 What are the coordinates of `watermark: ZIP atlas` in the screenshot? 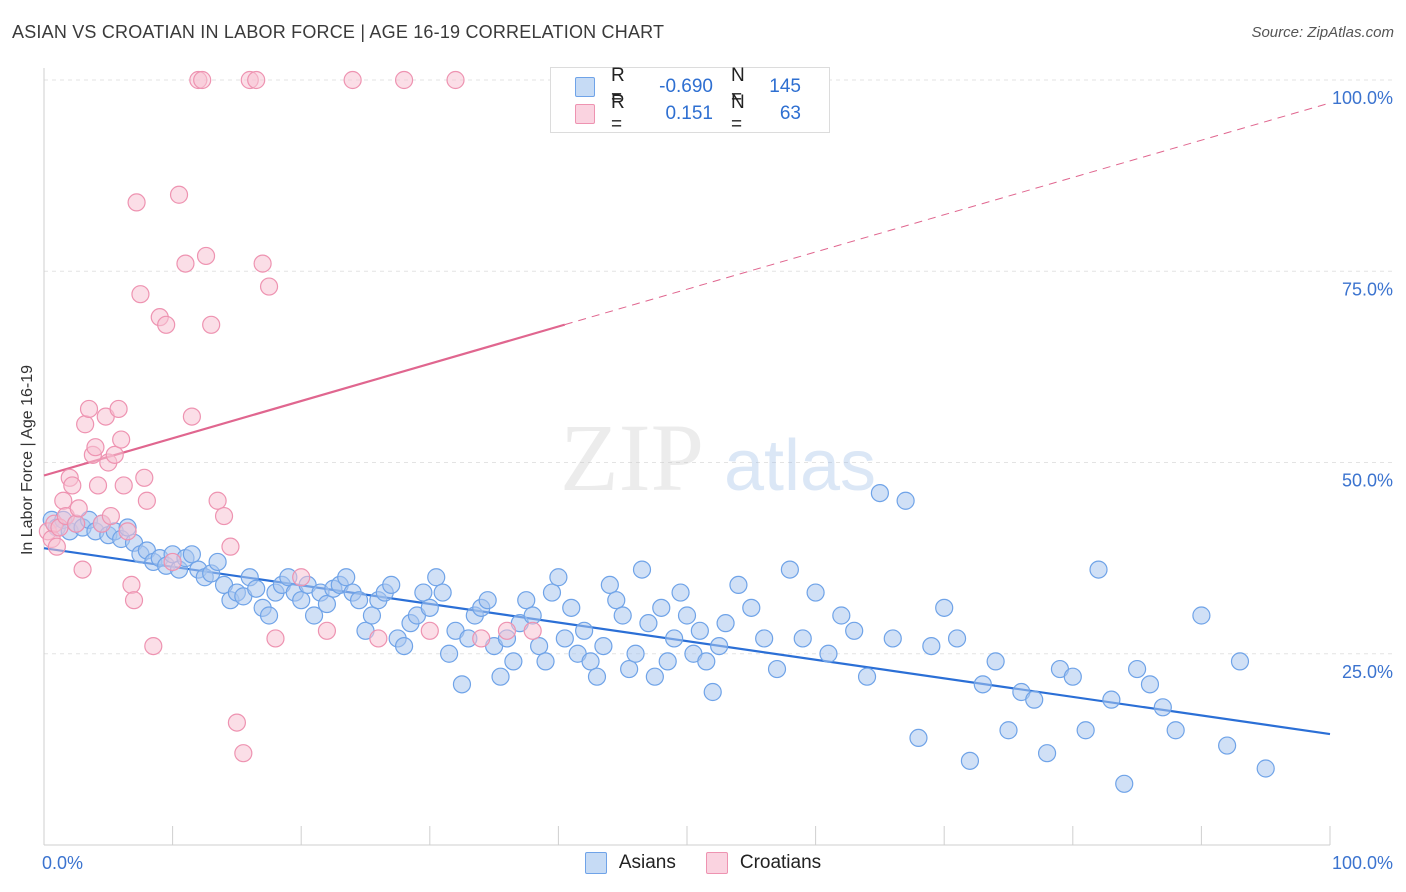 It's located at (718, 457).